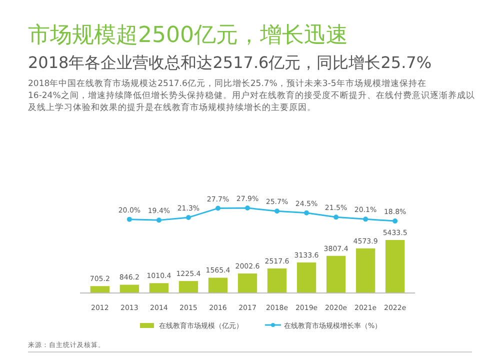 Image resolution: width=500 pixels, height=362 pixels. Describe the element at coordinates (188, 35) in the screenshot. I see `chart-title: 市场规模超2500亿元，增长迅速` at that location.